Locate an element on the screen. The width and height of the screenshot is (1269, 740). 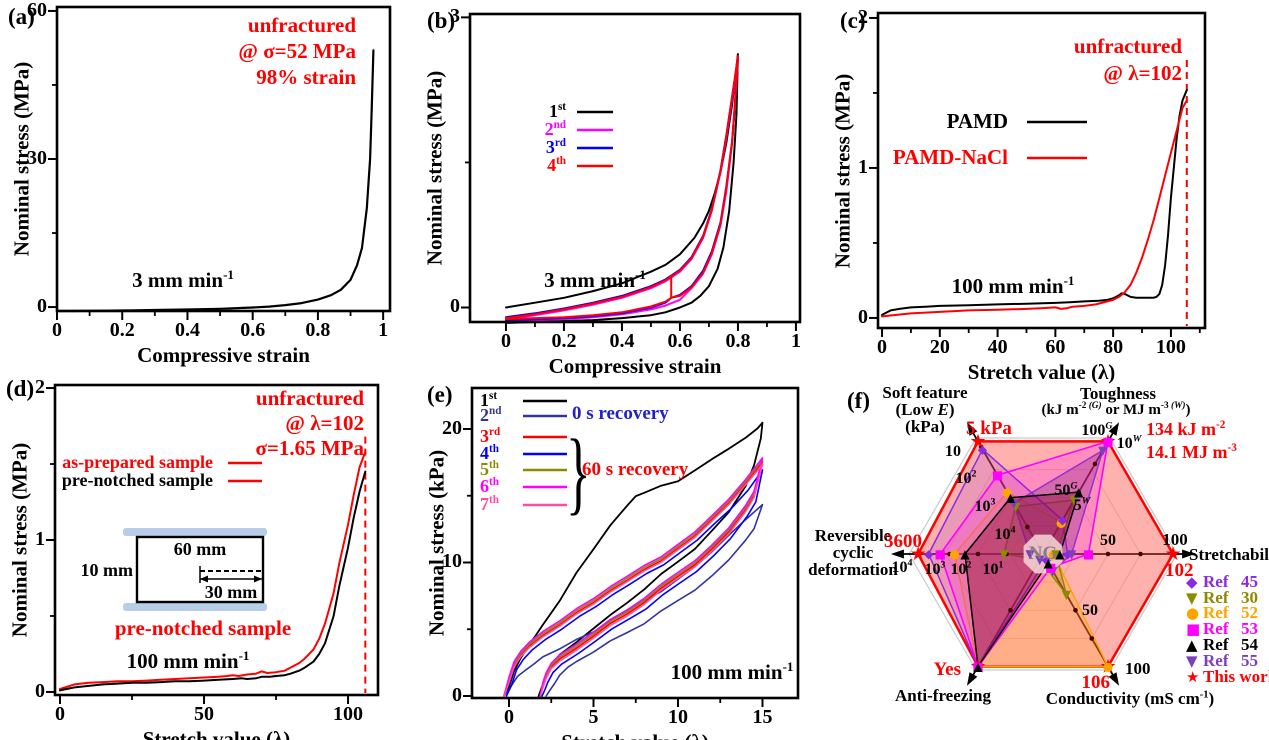
y-axis-title: Nominal stress (kPa) is located at coordinates (436, 543).